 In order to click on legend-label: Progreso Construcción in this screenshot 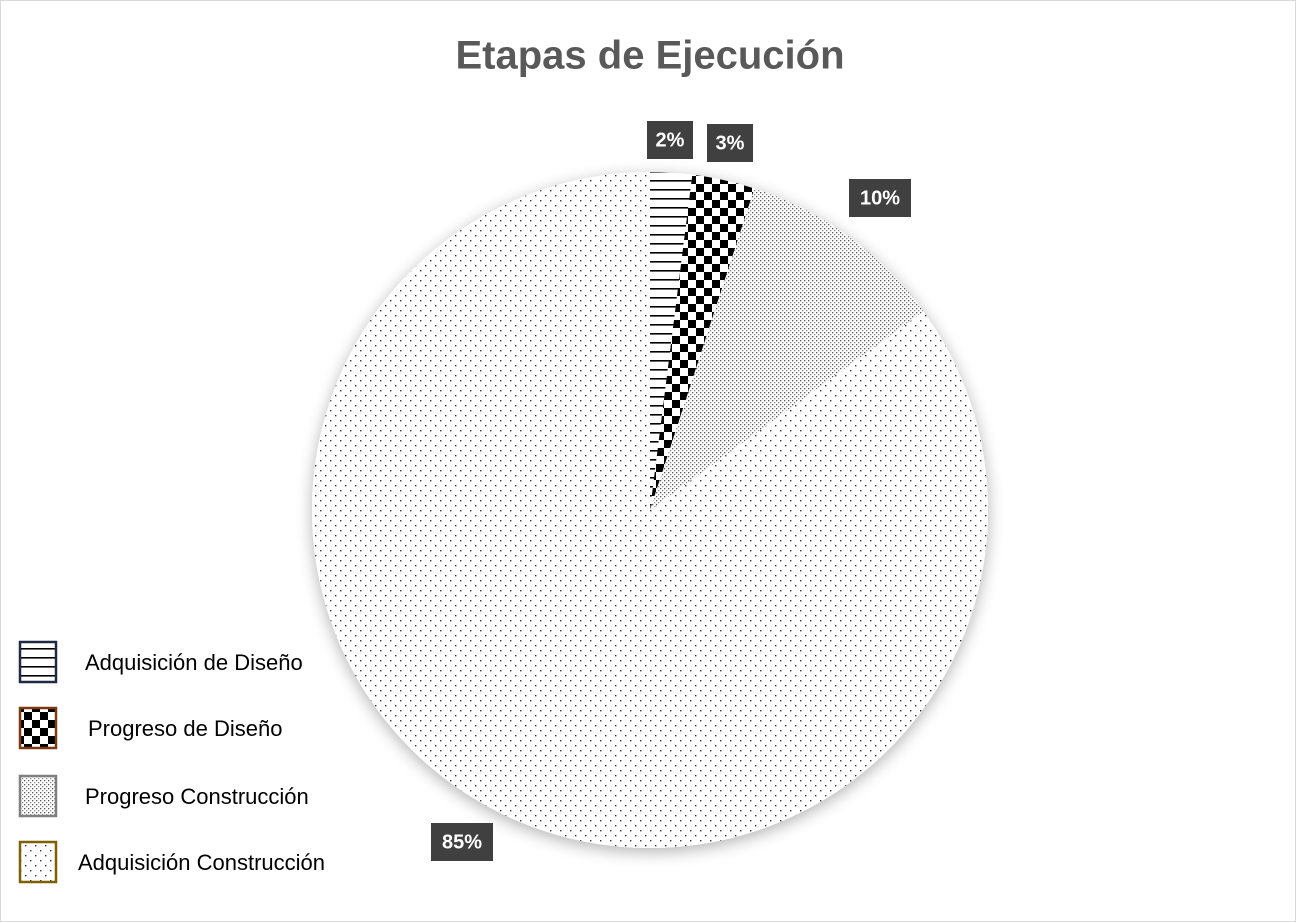, I will do `click(197, 796)`.